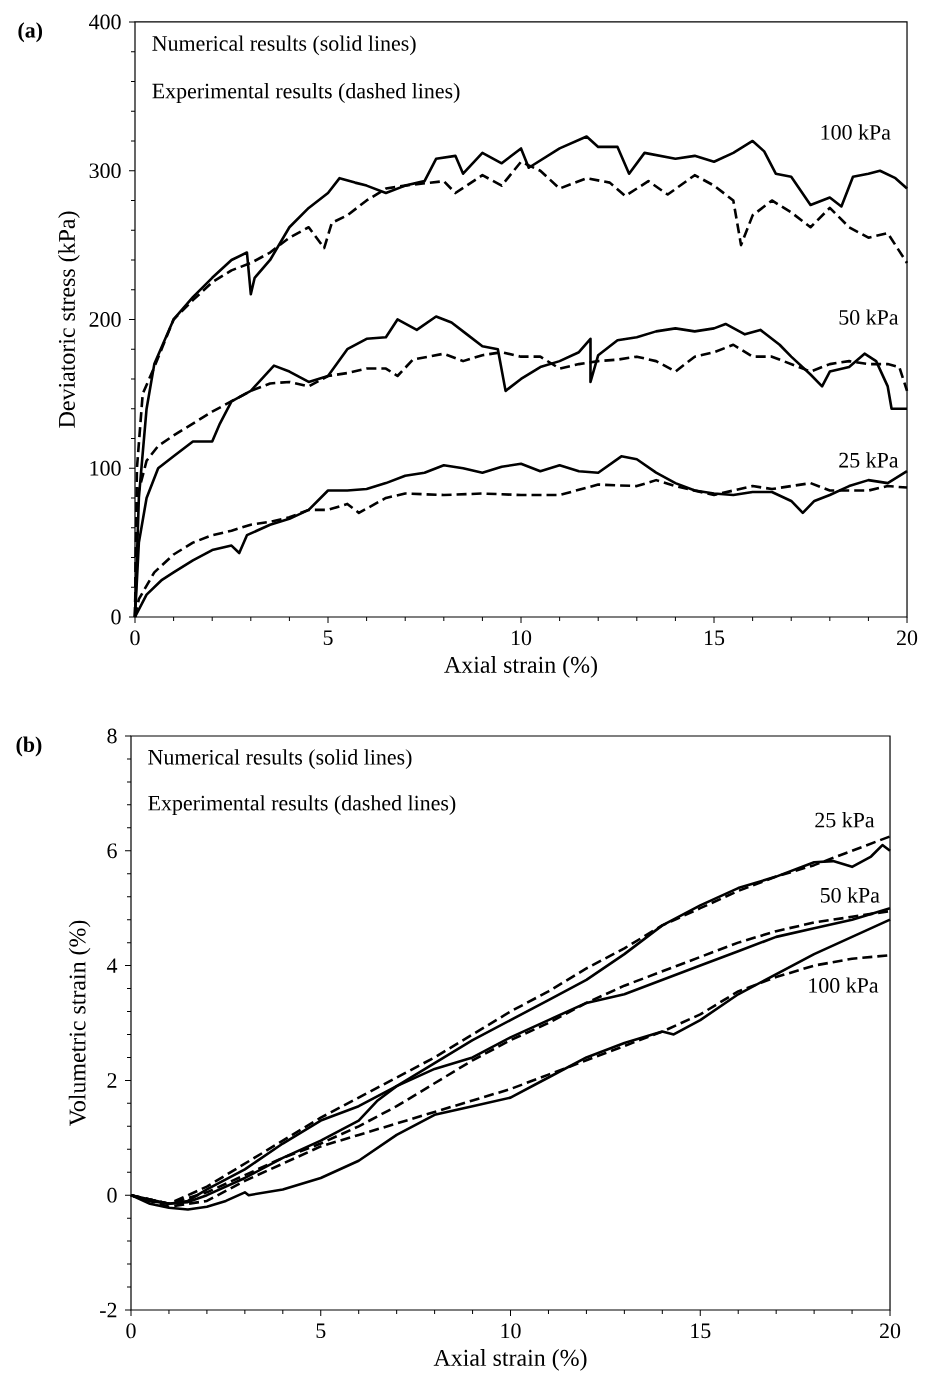 The width and height of the screenshot is (936, 1399). Describe the element at coordinates (105, 22) in the screenshot. I see `y-tick-label: 400` at that location.